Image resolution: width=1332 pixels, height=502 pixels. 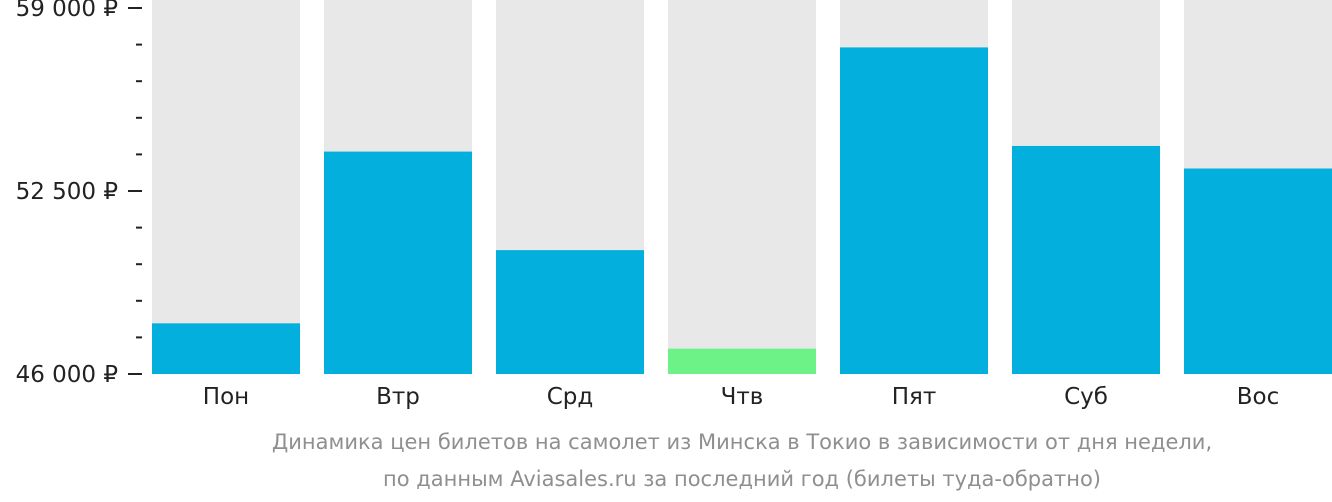 I want to click on x-tick-label-7: Вос, so click(x=1258, y=397).